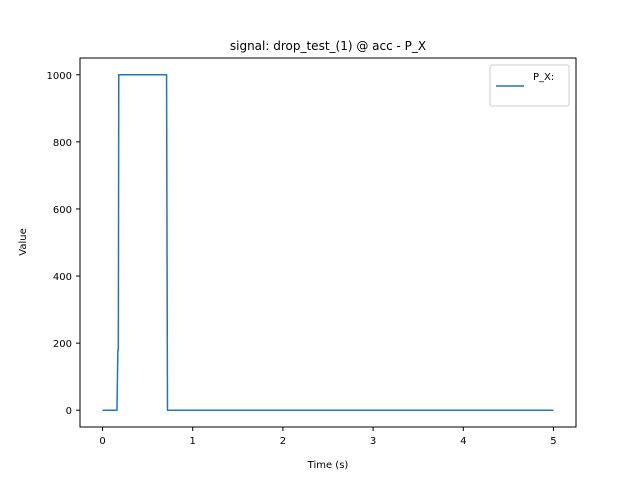 The image size is (640, 484). What do you see at coordinates (553, 441) in the screenshot?
I see `x-tick-label: 5` at bounding box center [553, 441].